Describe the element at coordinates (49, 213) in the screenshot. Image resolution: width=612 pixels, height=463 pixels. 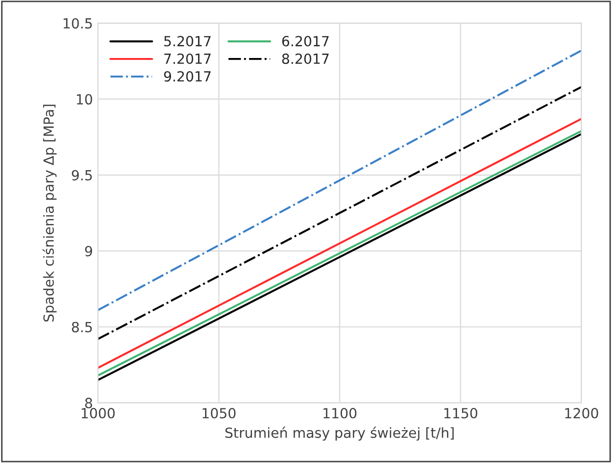
I see `y-axis-title: Spadek ciśnienia pary Δp [MPa]` at that location.